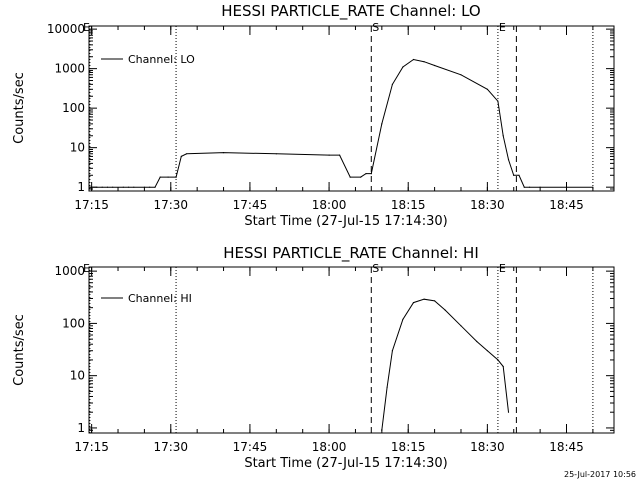  I want to click on panel-hi-x-axis-label: Start Time (27-Jul-15 17:14:30), so click(345, 463).